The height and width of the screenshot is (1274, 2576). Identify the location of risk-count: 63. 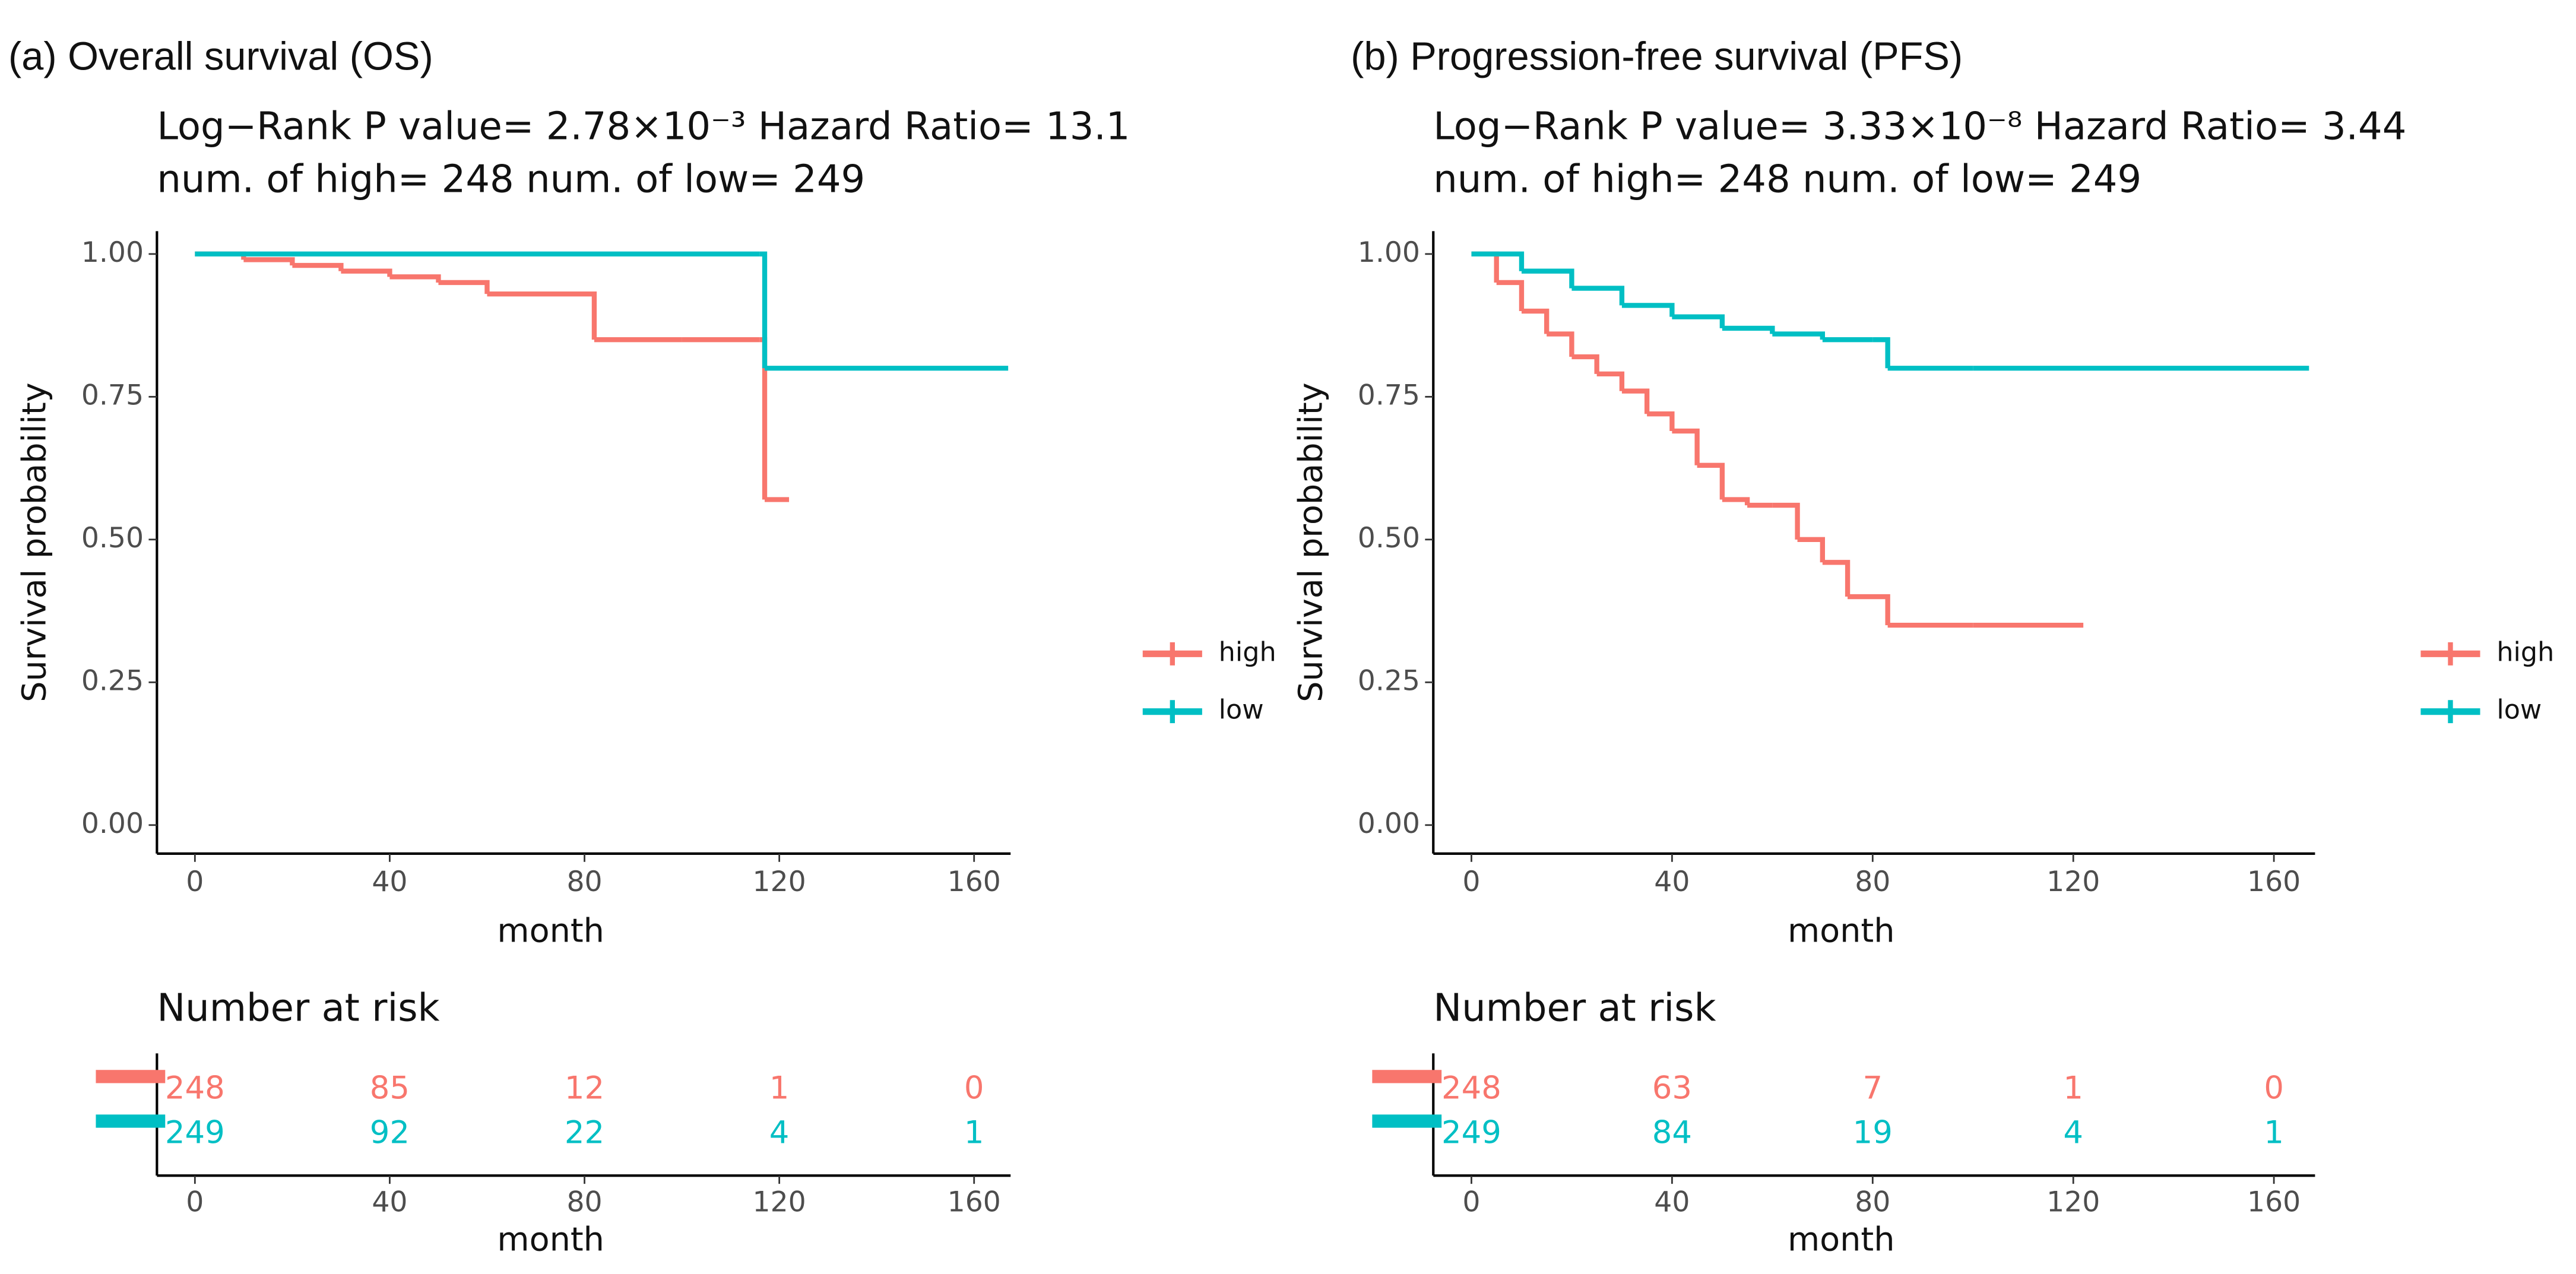
(1672, 1088).